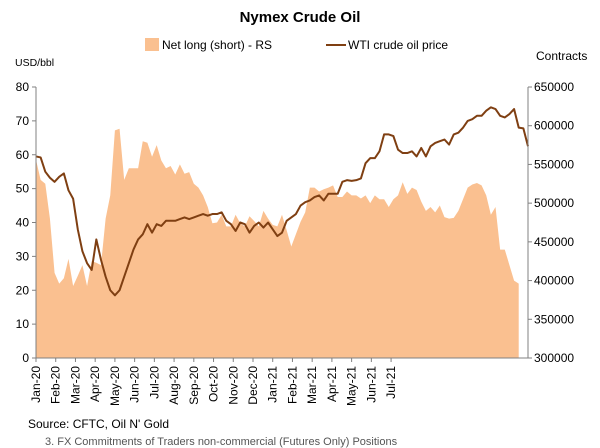 This screenshot has width=600, height=448. What do you see at coordinates (23, 223) in the screenshot?
I see `left-tick-label: 40` at bounding box center [23, 223].